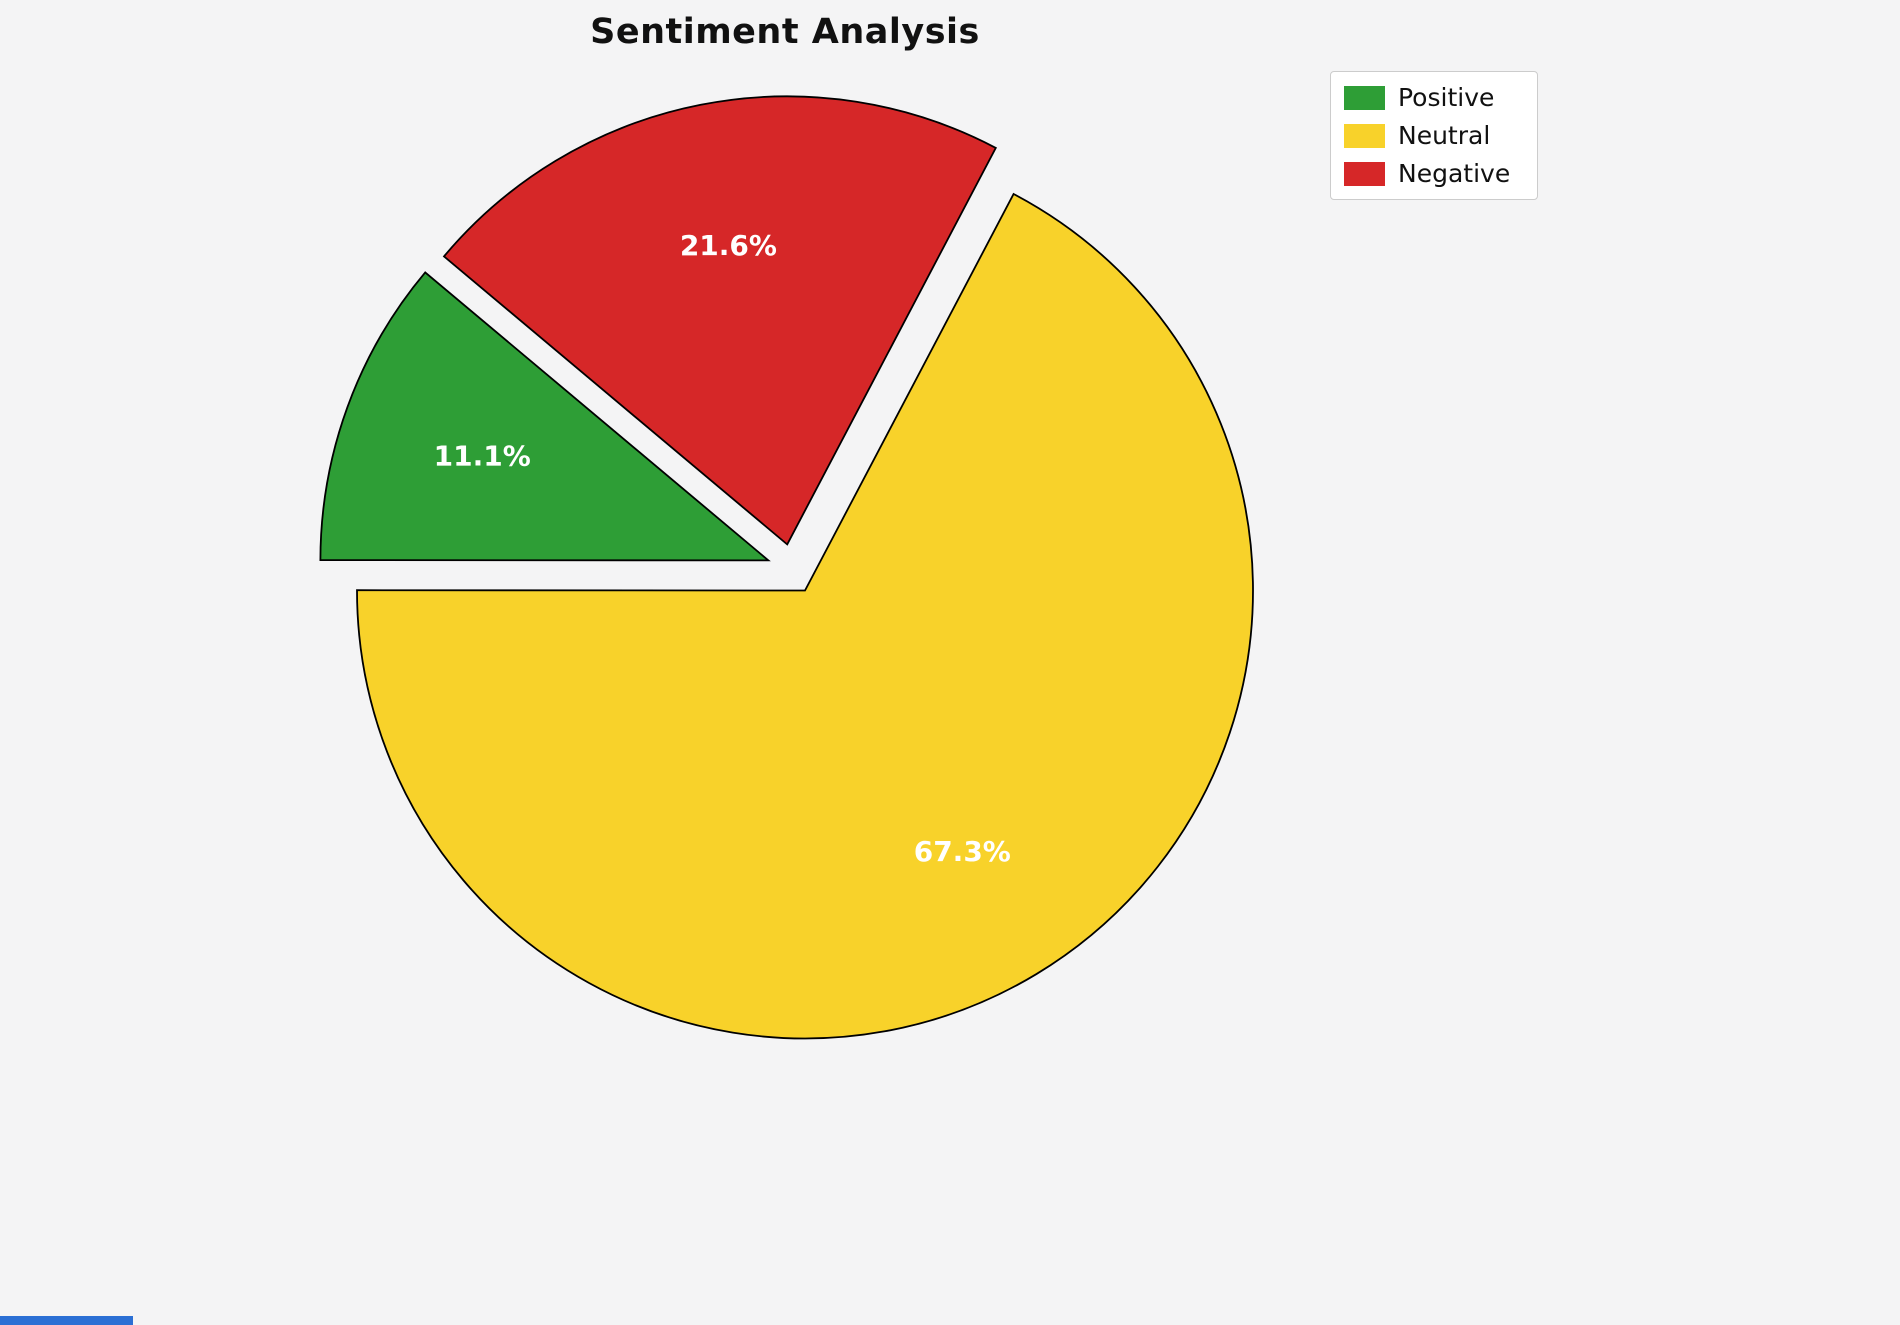 This screenshot has width=1900, height=1325. I want to click on pie-slice-positive, so click(545, 416).